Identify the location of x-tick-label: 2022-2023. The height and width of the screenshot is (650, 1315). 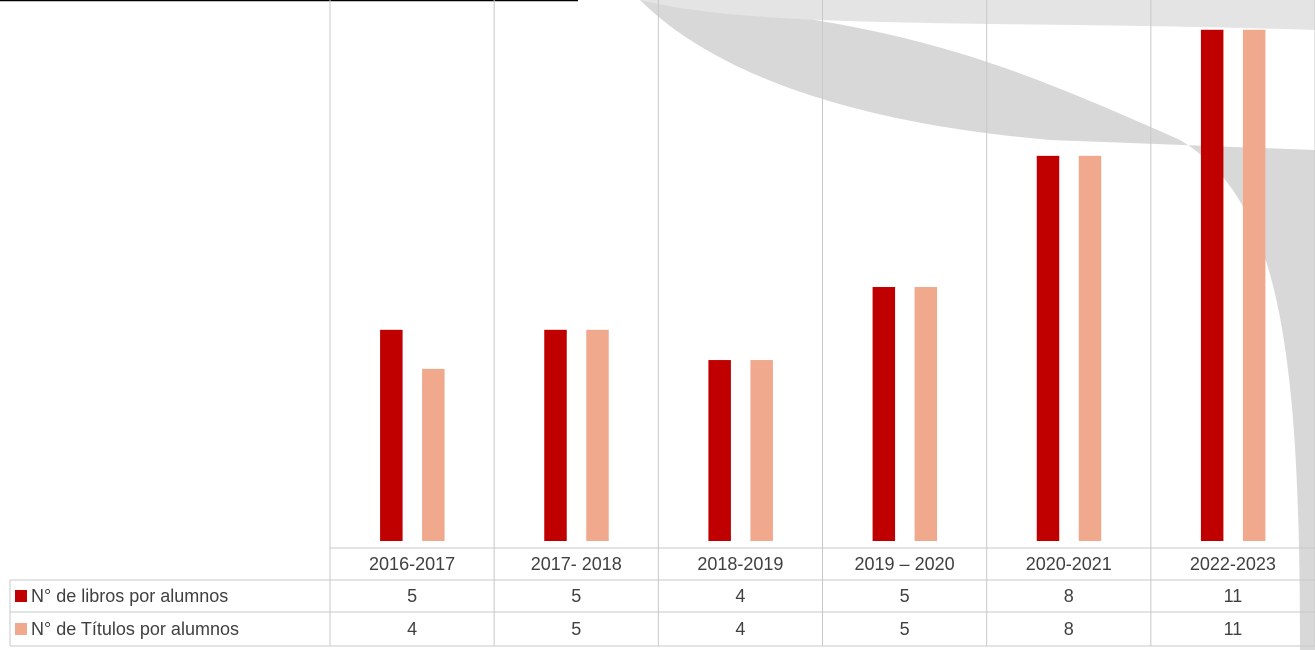
(1233, 564).